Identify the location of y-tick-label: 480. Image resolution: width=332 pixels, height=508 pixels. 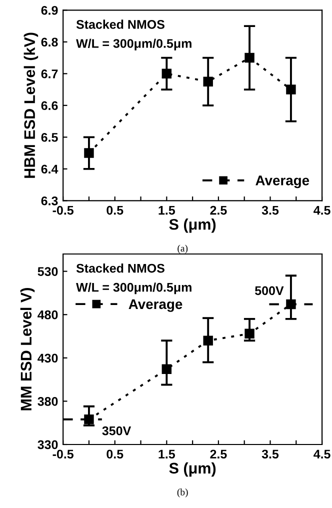
(48, 315).